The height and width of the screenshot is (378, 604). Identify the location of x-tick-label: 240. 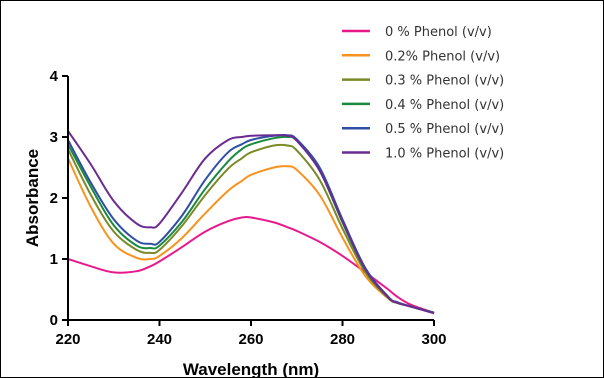
(159, 339).